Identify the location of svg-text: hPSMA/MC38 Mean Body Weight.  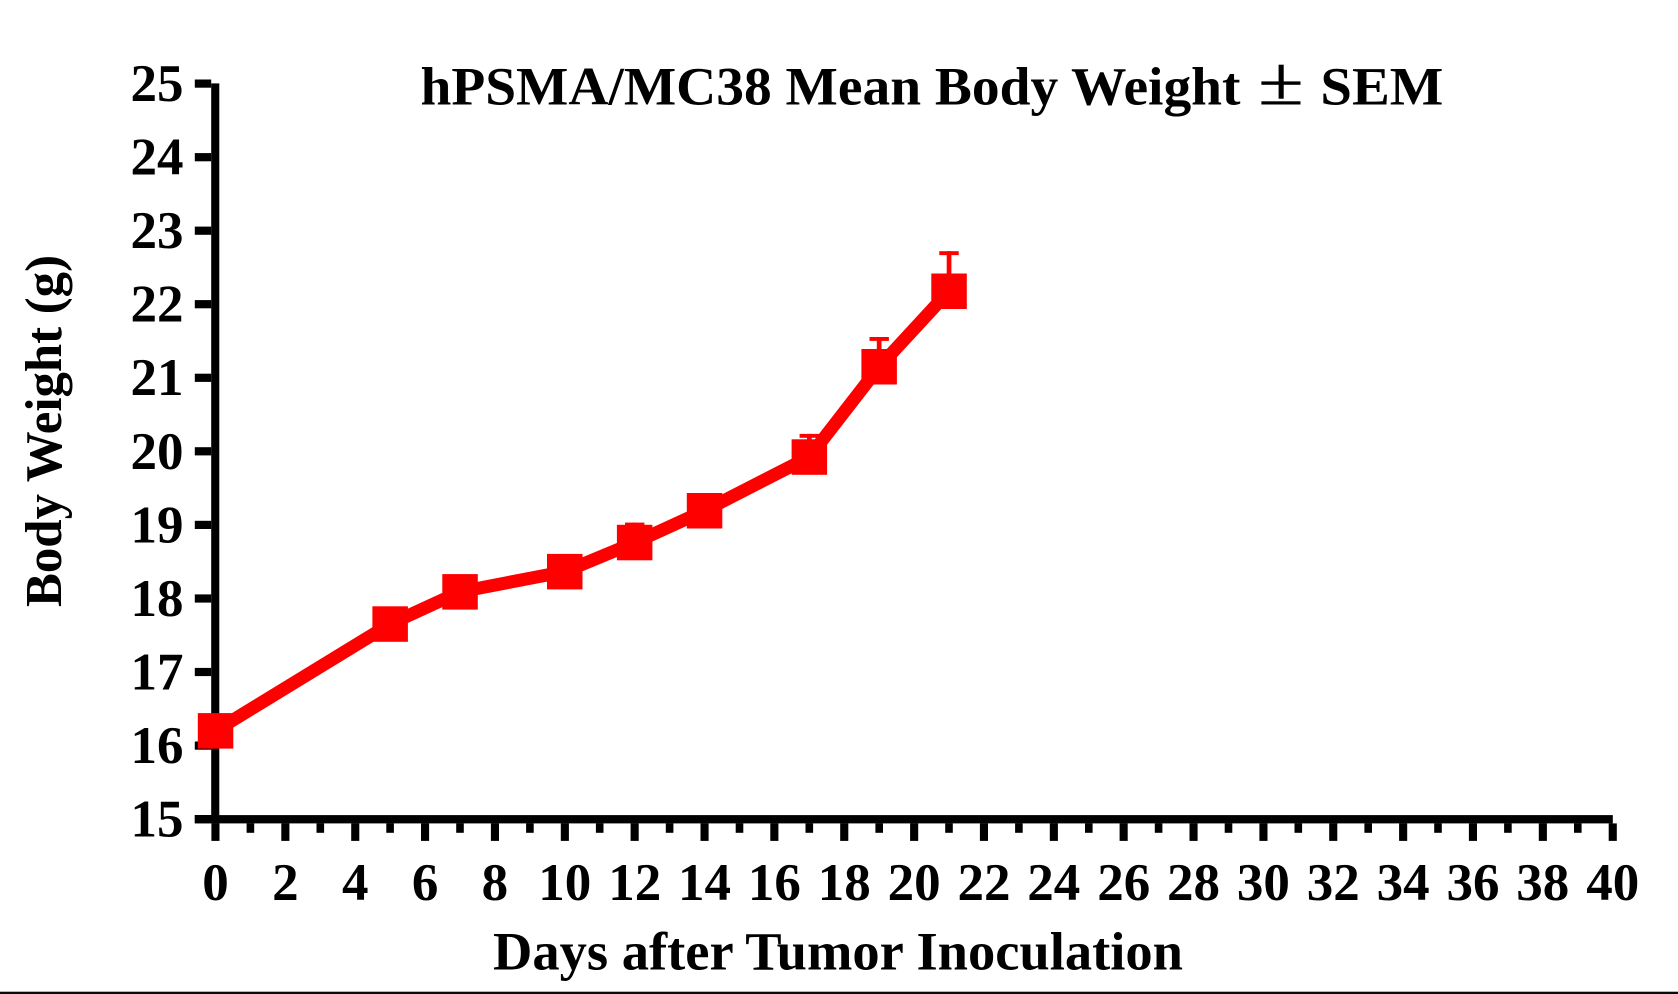
(831, 85).